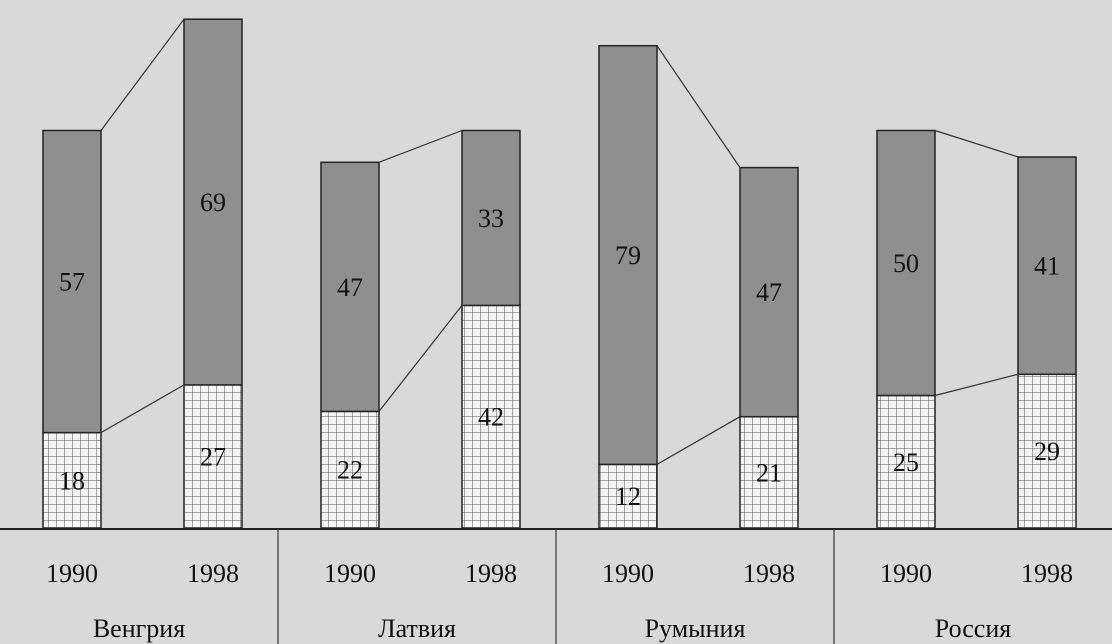 The width and height of the screenshot is (1112, 644). I want to click on value-label: 33, so click(491, 218).